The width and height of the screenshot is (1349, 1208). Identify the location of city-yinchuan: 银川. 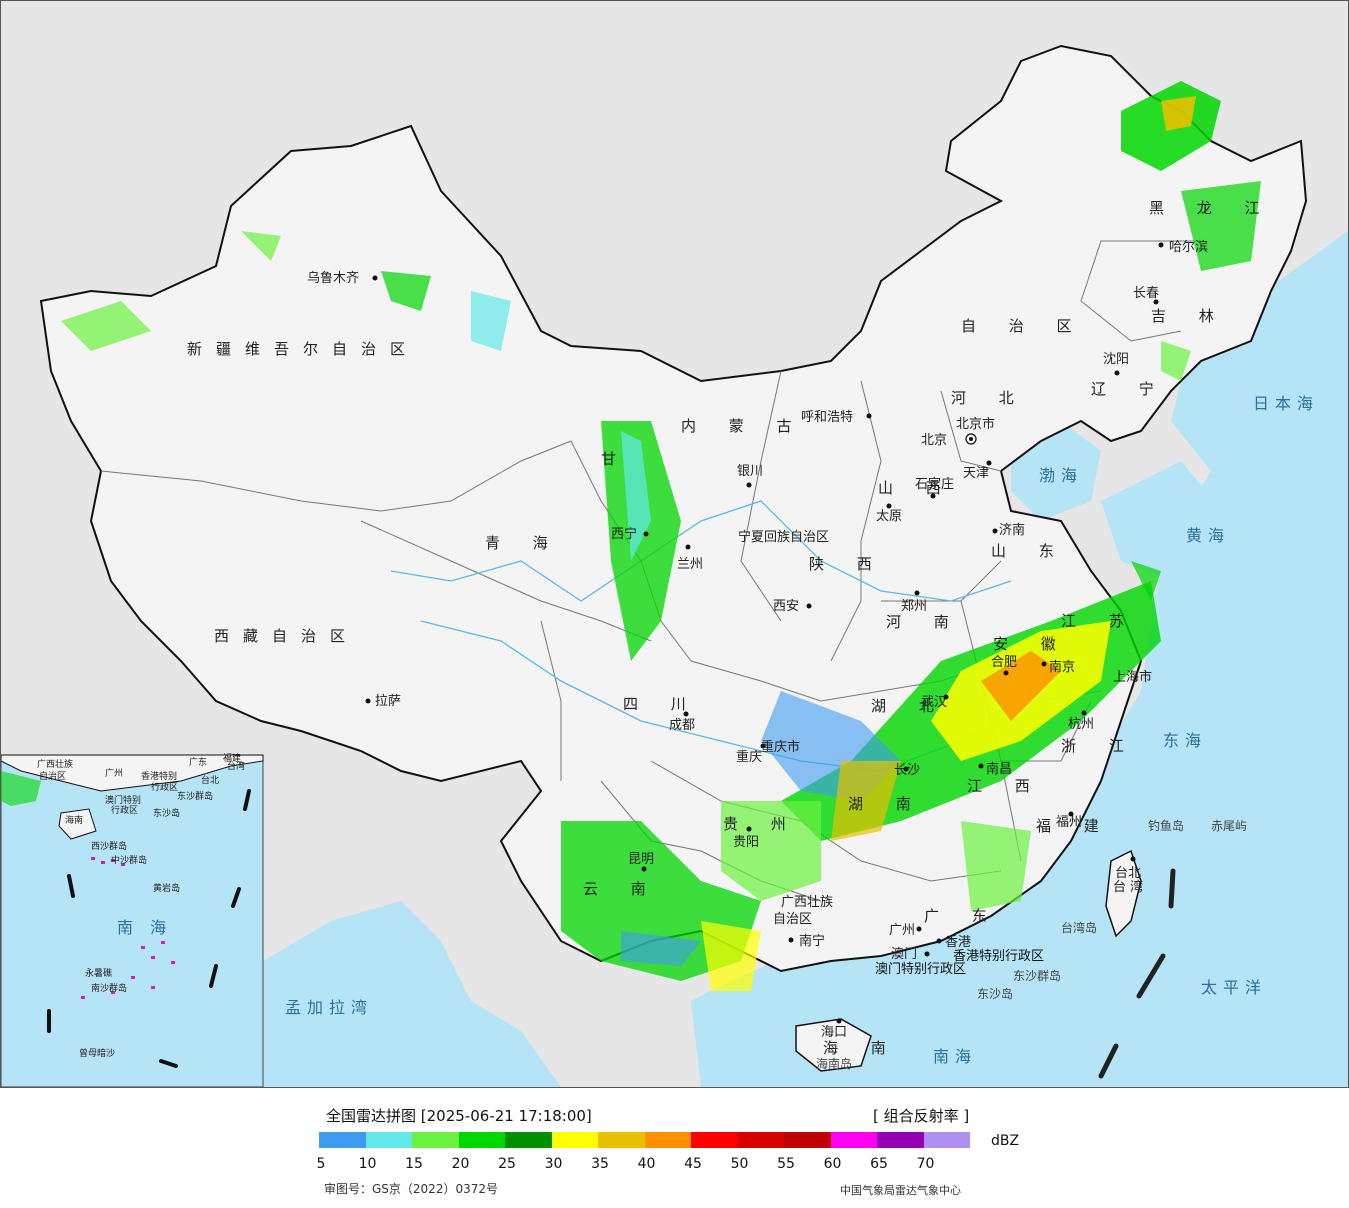
(750, 471).